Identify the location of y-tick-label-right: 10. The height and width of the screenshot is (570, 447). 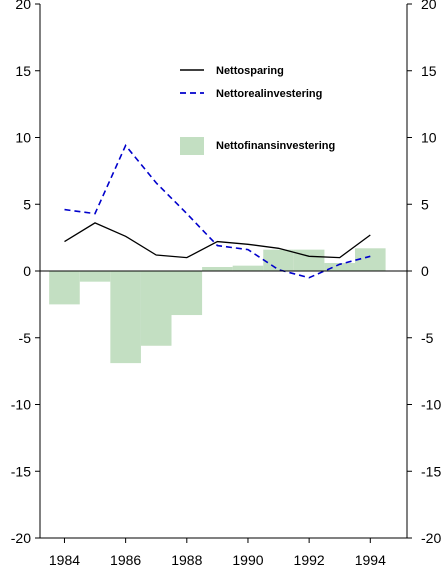
(429, 138).